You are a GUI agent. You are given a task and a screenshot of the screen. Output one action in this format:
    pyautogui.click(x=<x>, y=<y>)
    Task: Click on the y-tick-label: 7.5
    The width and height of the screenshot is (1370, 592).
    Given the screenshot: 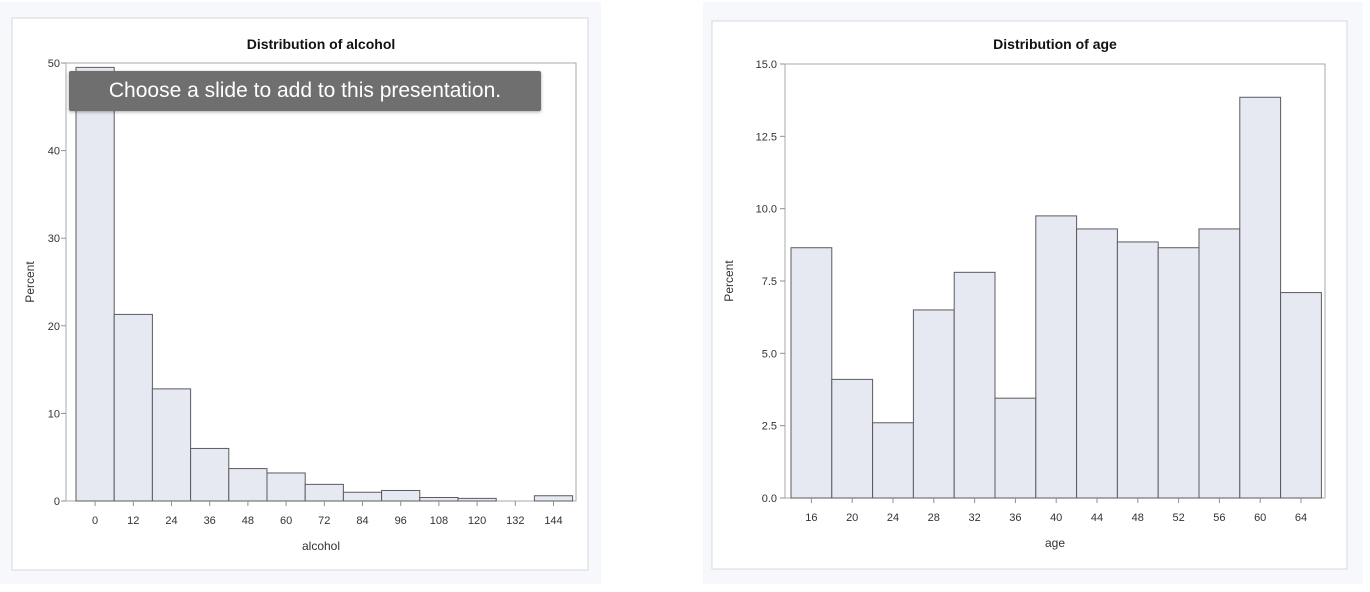 What is the action you would take?
    pyautogui.click(x=769, y=282)
    